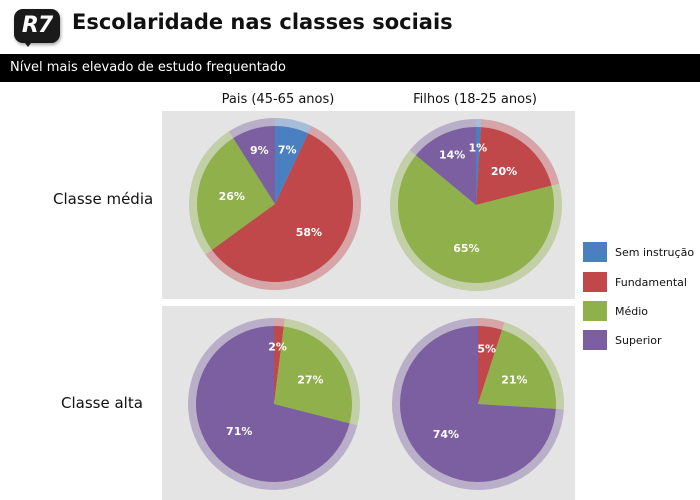  What do you see at coordinates (595, 311) in the screenshot?
I see `legend-swatch-medio` at bounding box center [595, 311].